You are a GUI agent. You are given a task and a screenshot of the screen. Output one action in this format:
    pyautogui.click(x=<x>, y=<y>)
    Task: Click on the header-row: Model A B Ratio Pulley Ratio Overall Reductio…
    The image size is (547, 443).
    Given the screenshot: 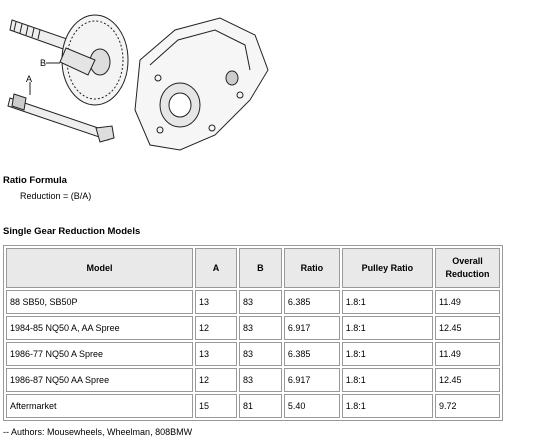 What is the action you would take?
    pyautogui.click(x=253, y=268)
    